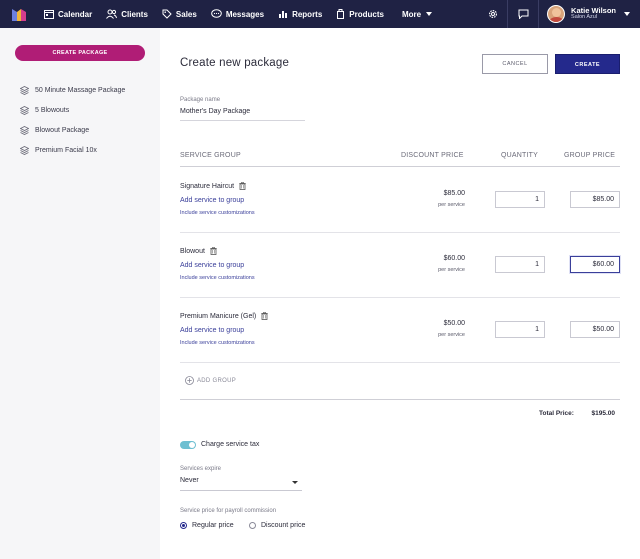 This screenshot has width=640, height=559. Describe the element at coordinates (218, 316) in the screenshot. I see `service-group-name: Premium Manicure (Gel)` at that location.